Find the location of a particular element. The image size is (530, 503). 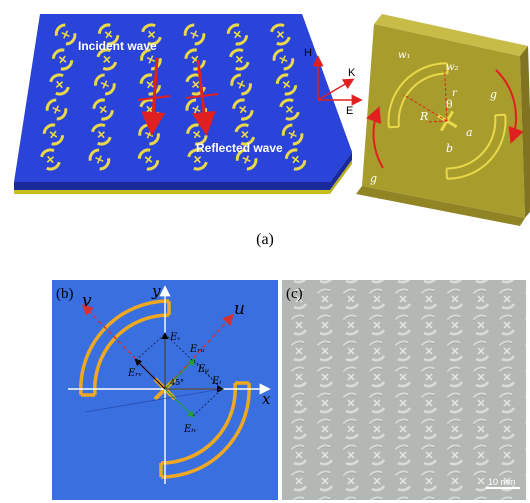

label-a: a is located at coordinates (469, 132).